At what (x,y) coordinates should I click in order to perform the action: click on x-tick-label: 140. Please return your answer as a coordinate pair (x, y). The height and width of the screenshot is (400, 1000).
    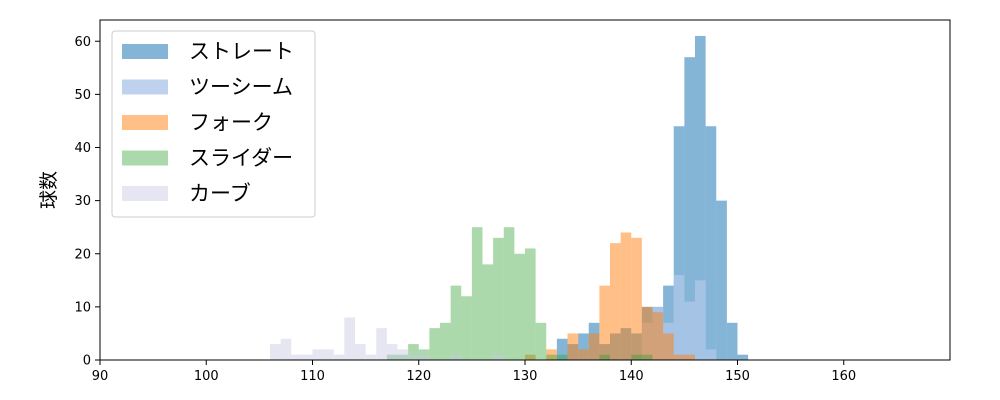
    Looking at the image, I should click on (631, 376).